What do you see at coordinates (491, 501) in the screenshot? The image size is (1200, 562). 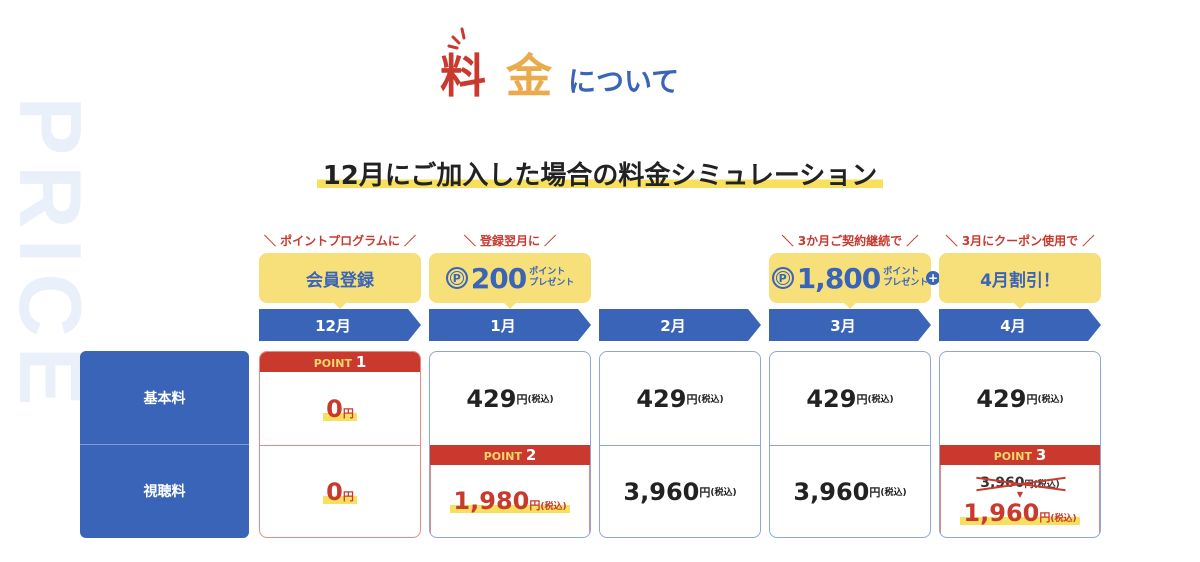 I see `price-value: 1,980` at bounding box center [491, 501].